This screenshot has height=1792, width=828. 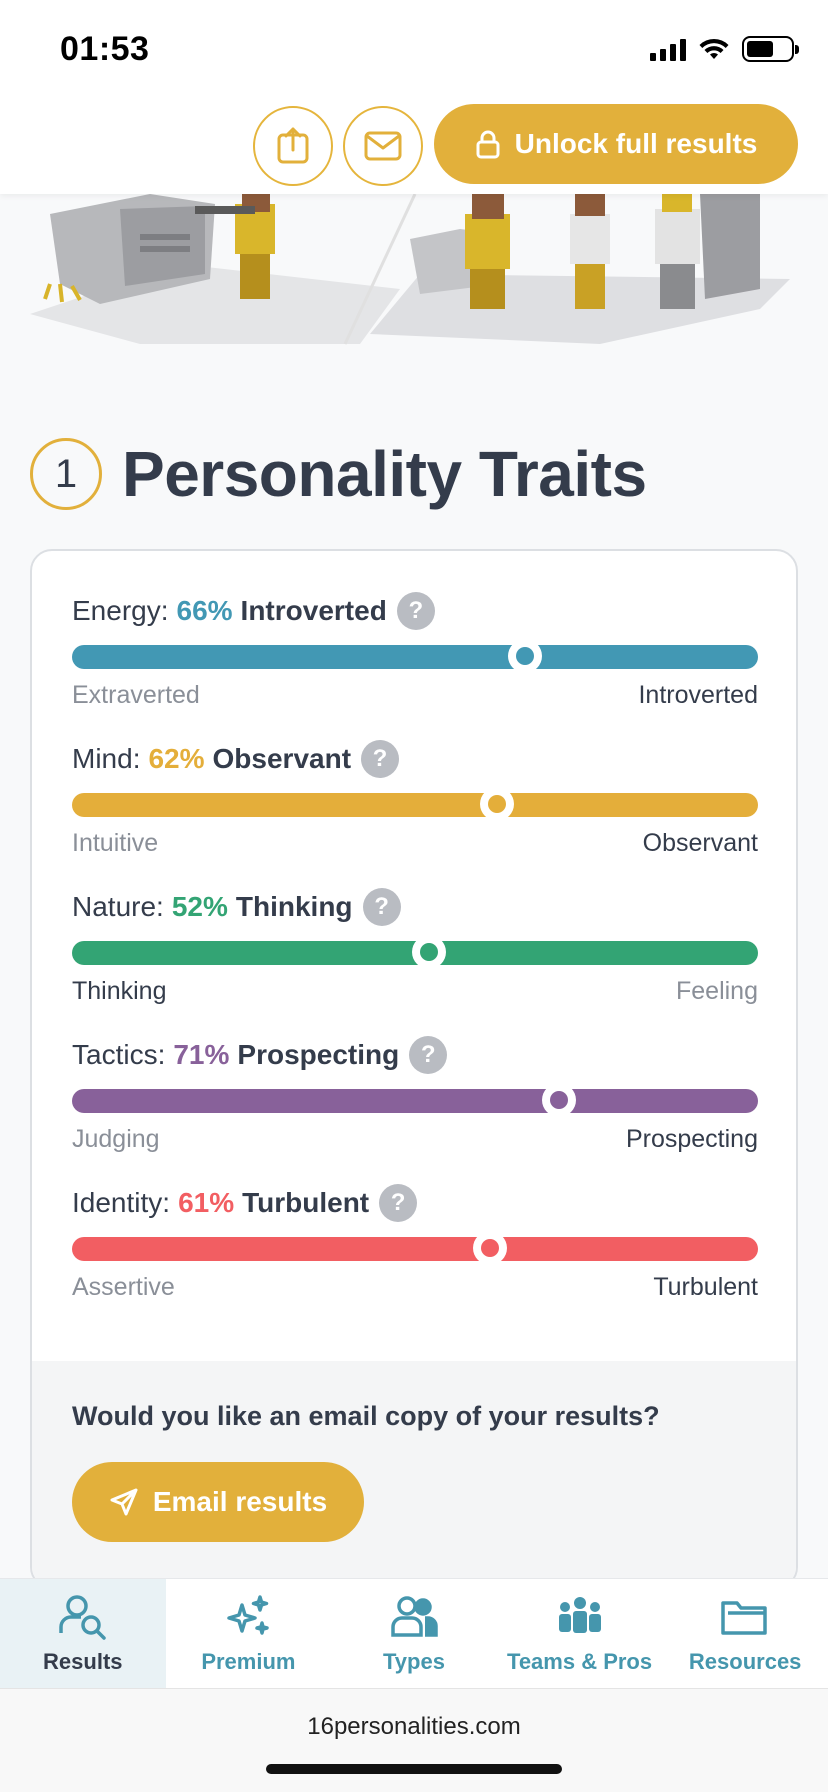 I want to click on trait-title: Mind: 62% Observant?, so click(x=415, y=759).